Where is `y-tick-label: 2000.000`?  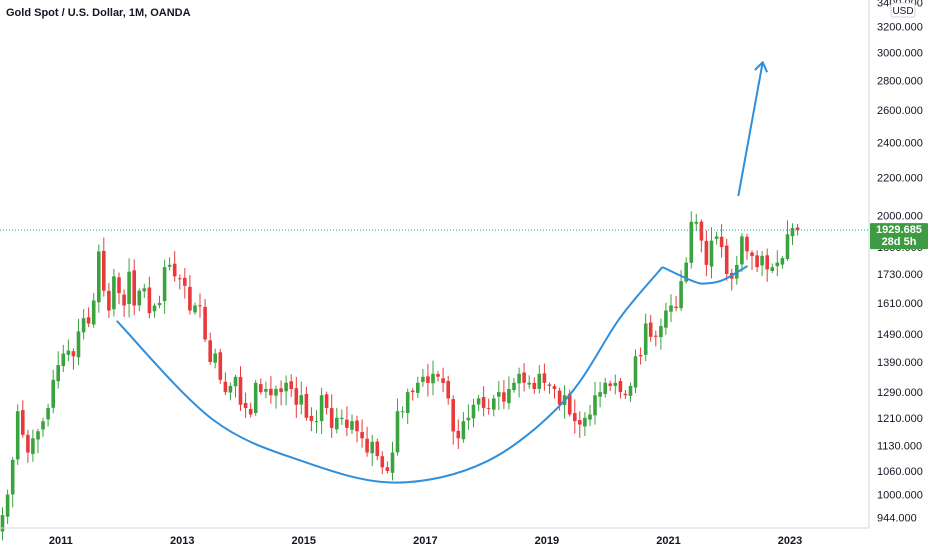 y-tick-label: 2000.000 is located at coordinates (900, 217).